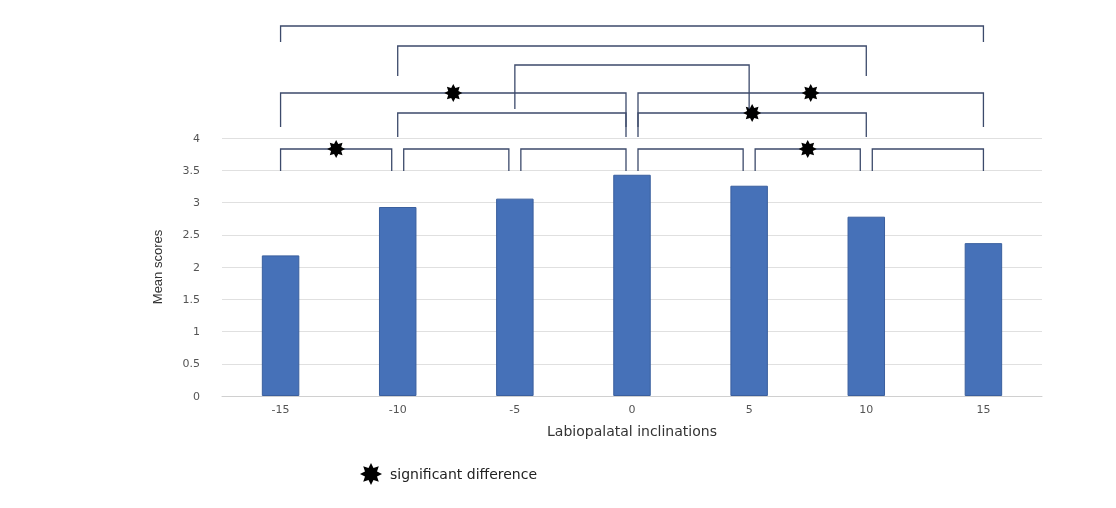 This screenshot has height=508, width=1116. I want to click on y-tick-label: 2, so click(196, 267).